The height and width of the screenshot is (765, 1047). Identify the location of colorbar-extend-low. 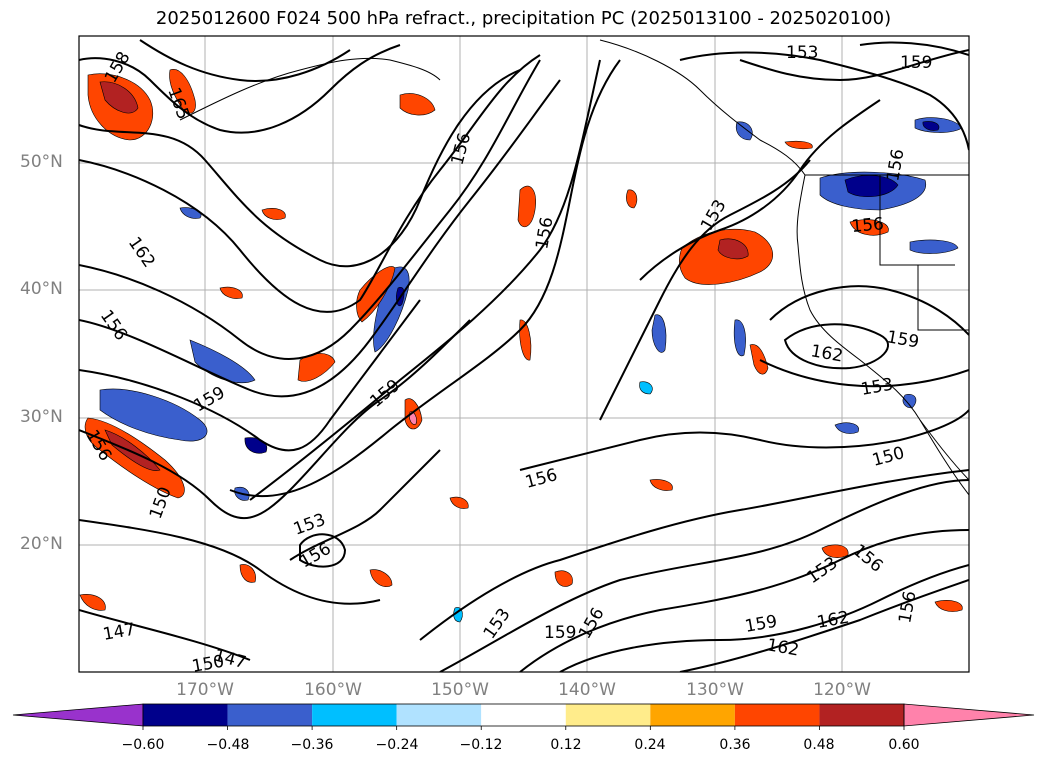
(78, 715).